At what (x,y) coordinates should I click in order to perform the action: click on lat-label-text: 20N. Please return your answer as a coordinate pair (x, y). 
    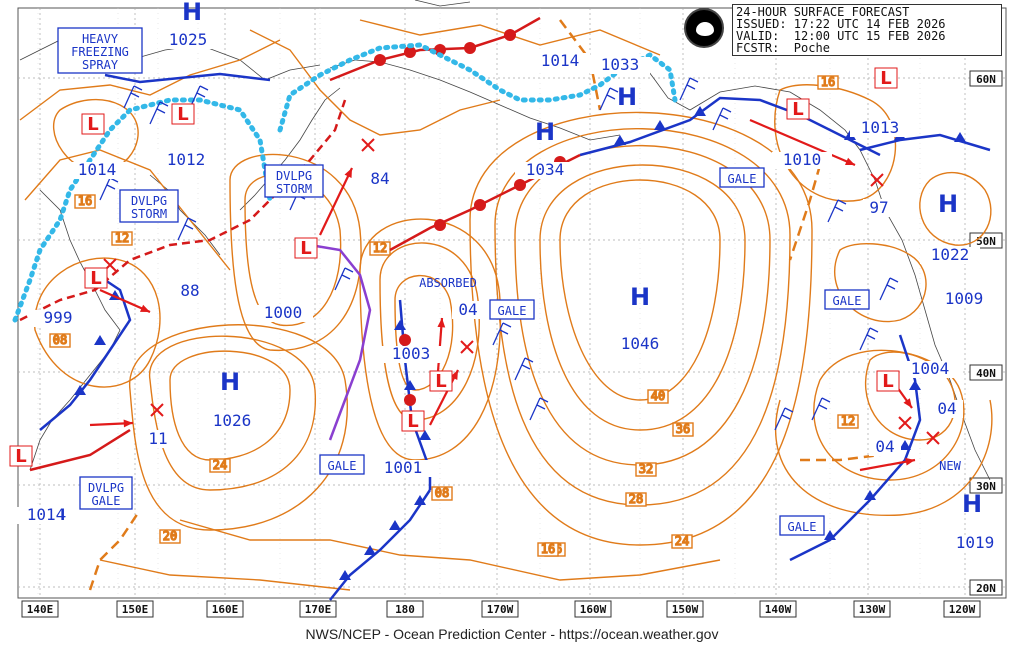
    Looking at the image, I should click on (986, 588).